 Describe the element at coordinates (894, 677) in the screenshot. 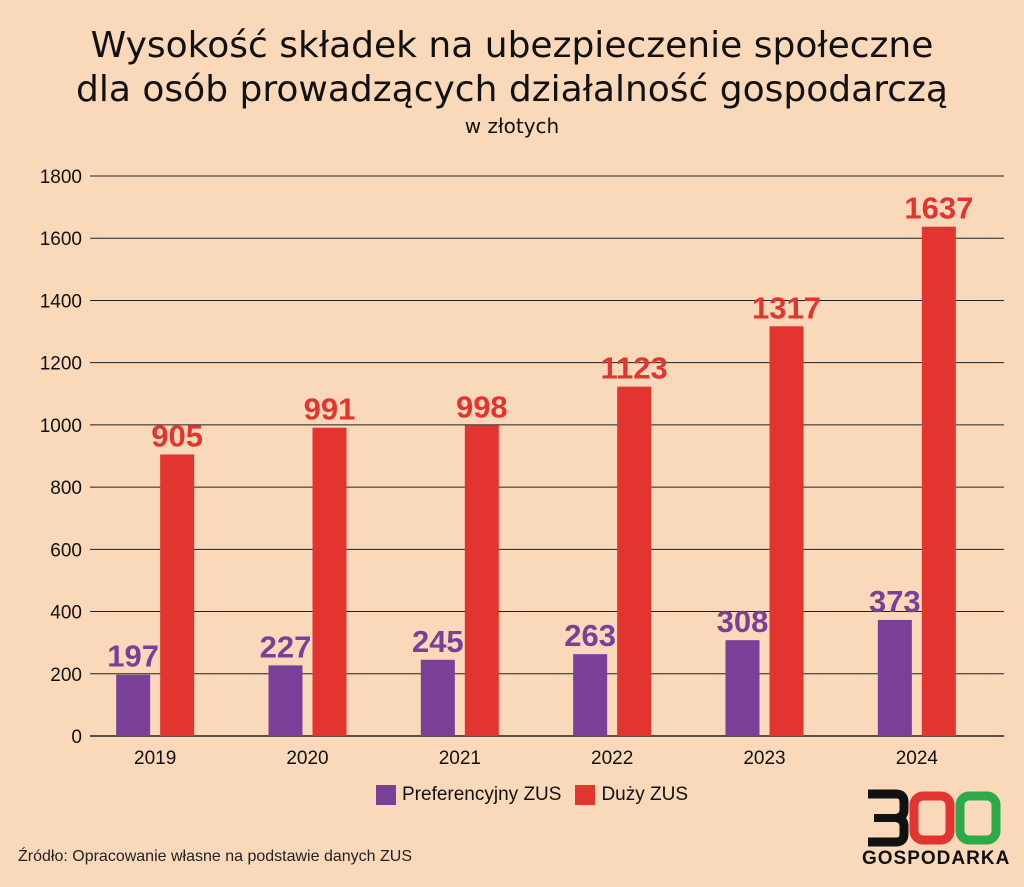

I see `bar-preferencyjny-2024` at that location.